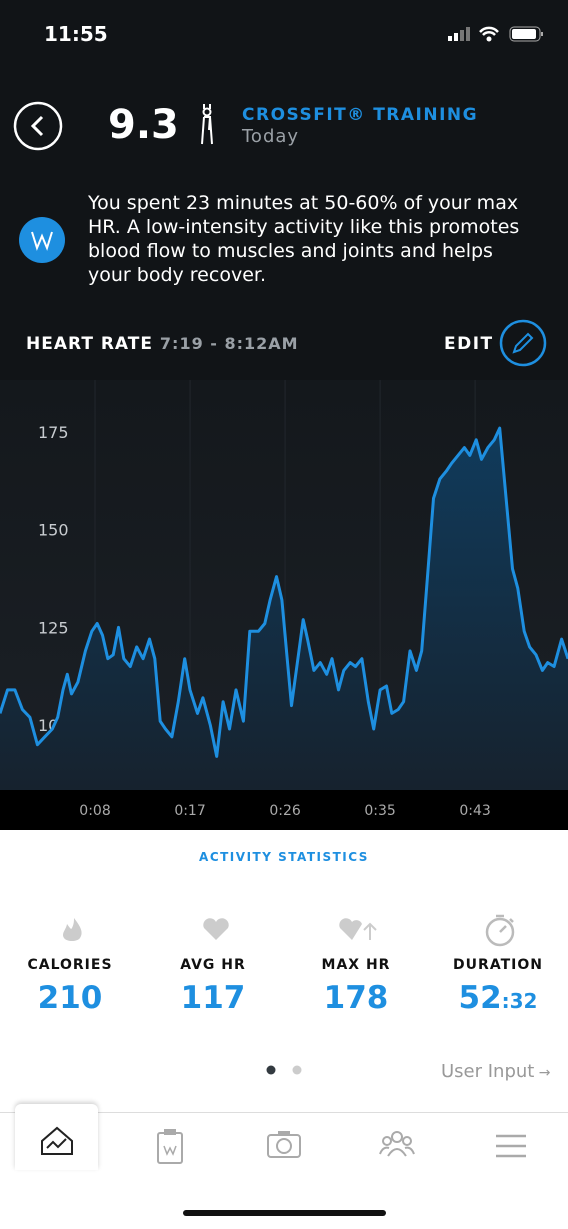 This screenshot has width=568, height=1229. Describe the element at coordinates (289, 930) in the screenshot. I see `stat-icons` at that location.